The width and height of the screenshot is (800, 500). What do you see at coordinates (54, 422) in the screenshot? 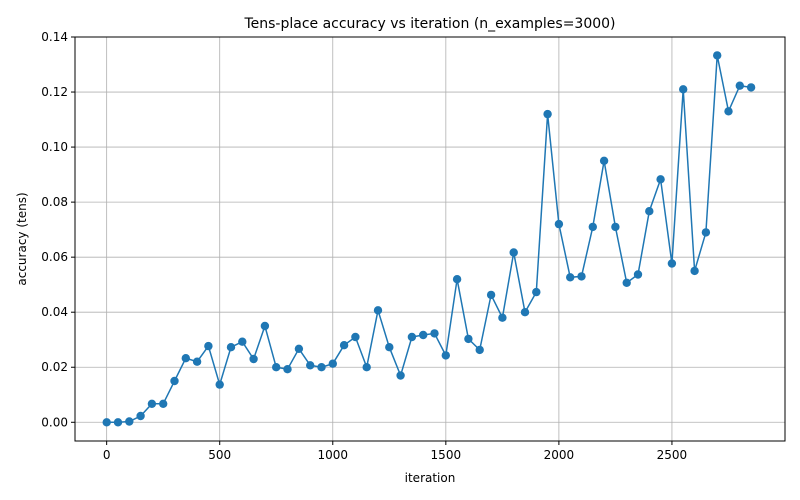
I see `y-tick-label: 0.00` at bounding box center [54, 422].